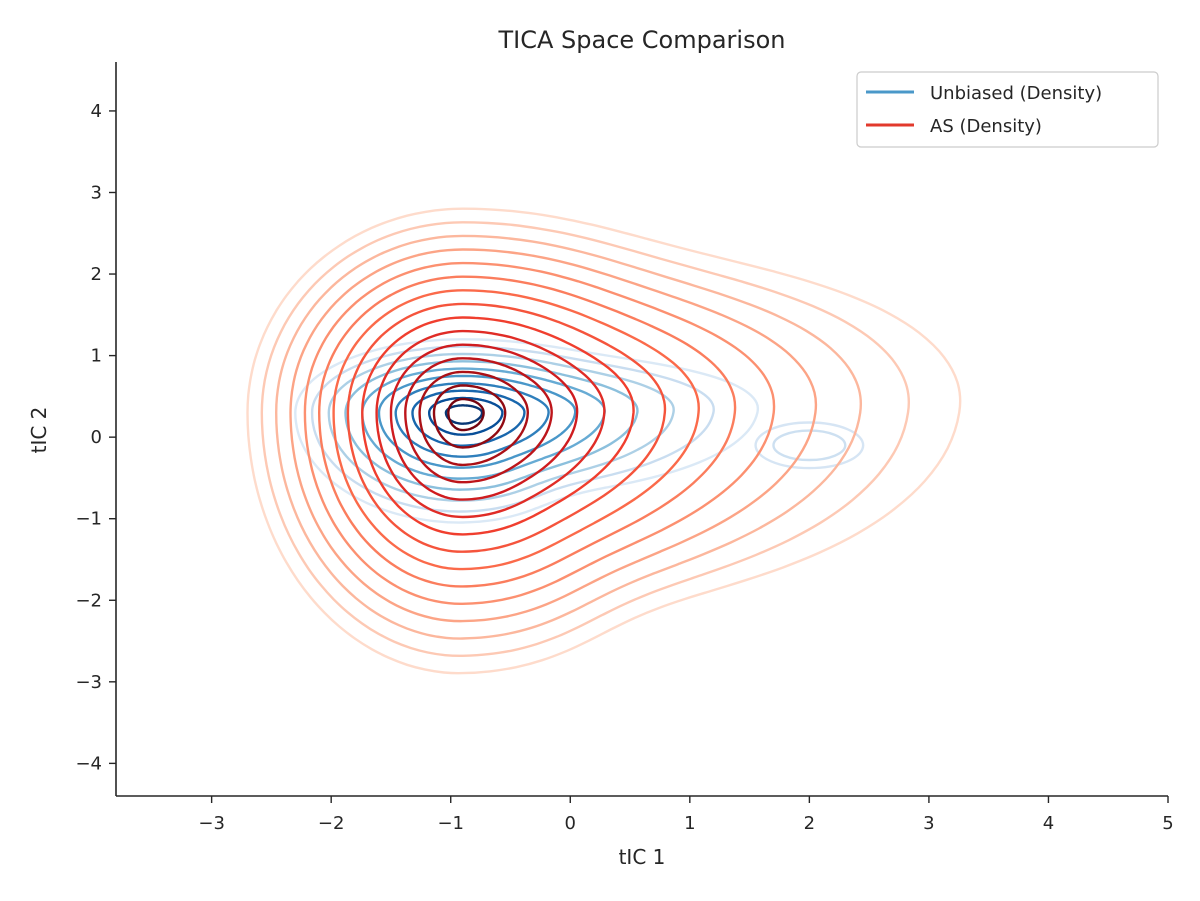 Image resolution: width=1200 pixels, height=901 pixels. I want to click on legend: Unbiased (Density) AS (Density), so click(1007, 109).